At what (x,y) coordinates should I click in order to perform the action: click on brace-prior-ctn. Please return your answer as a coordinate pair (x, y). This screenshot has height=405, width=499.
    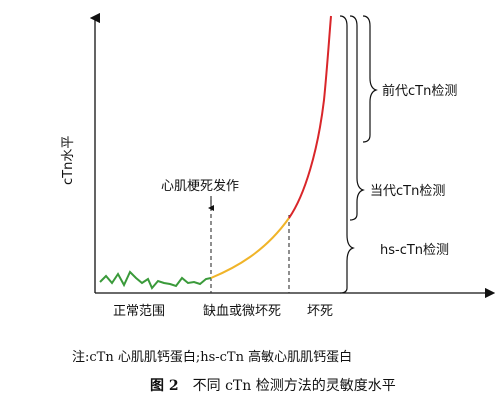
    Looking at the image, I should click on (370, 79).